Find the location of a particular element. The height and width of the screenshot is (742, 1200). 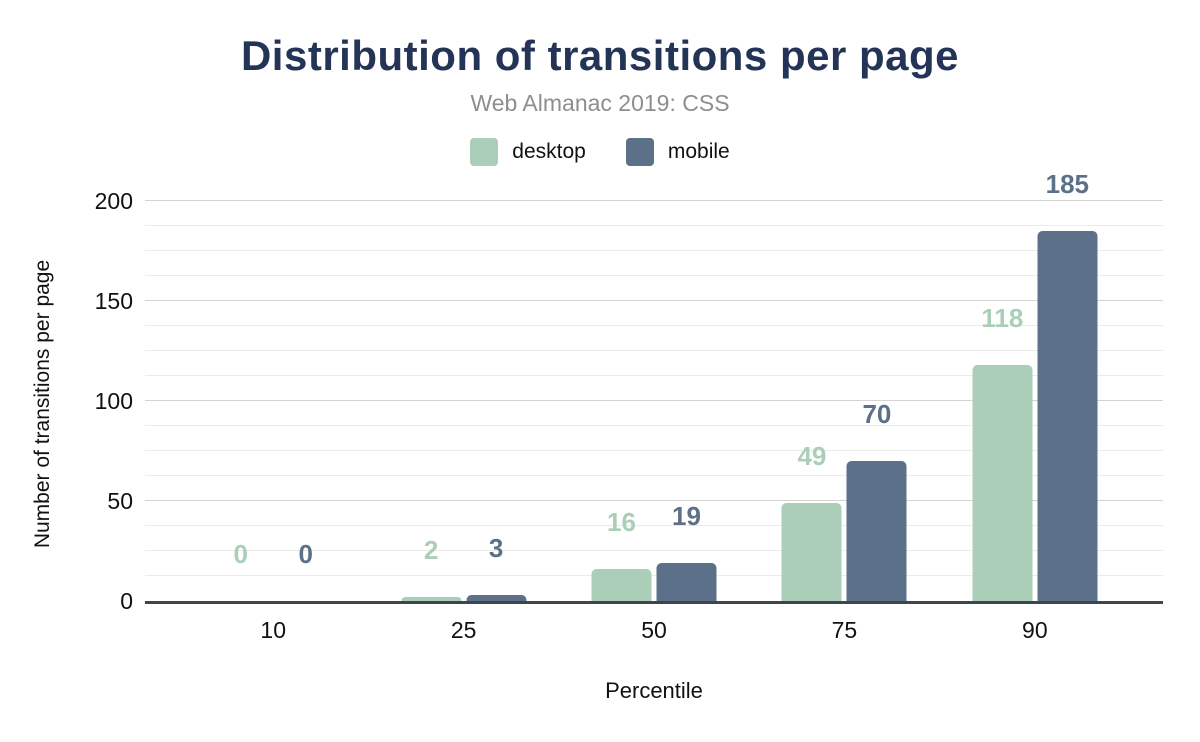

y-axis-tick-label: 0 is located at coordinates (126, 601).